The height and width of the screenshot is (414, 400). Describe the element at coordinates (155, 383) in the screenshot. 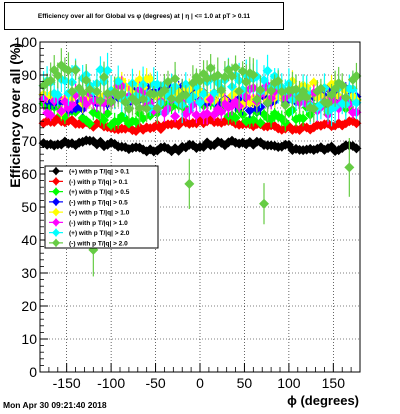

I see `x-tick-label: -50` at that location.